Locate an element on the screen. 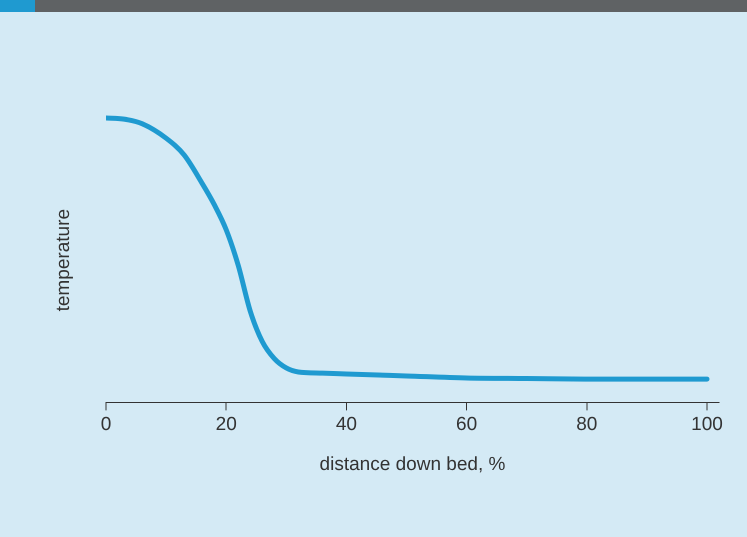  x-tick-label: 20 is located at coordinates (226, 425).